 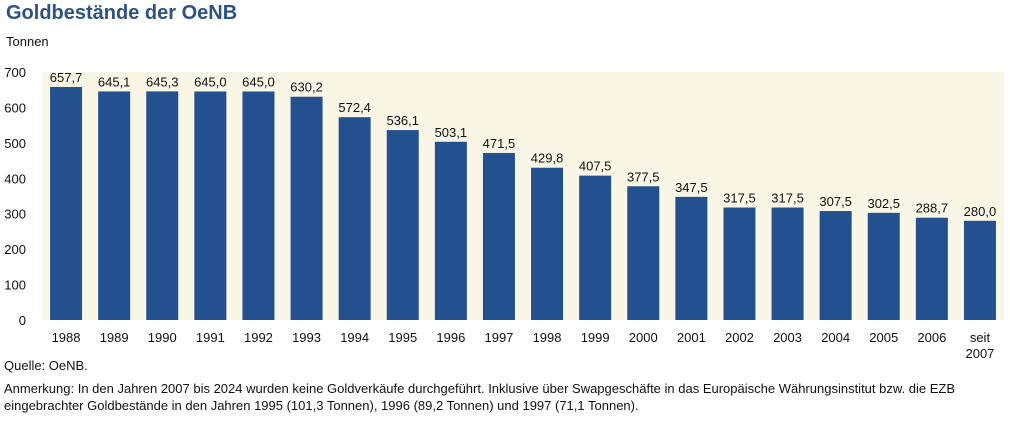 I want to click on bar-2005, so click(x=883, y=266).